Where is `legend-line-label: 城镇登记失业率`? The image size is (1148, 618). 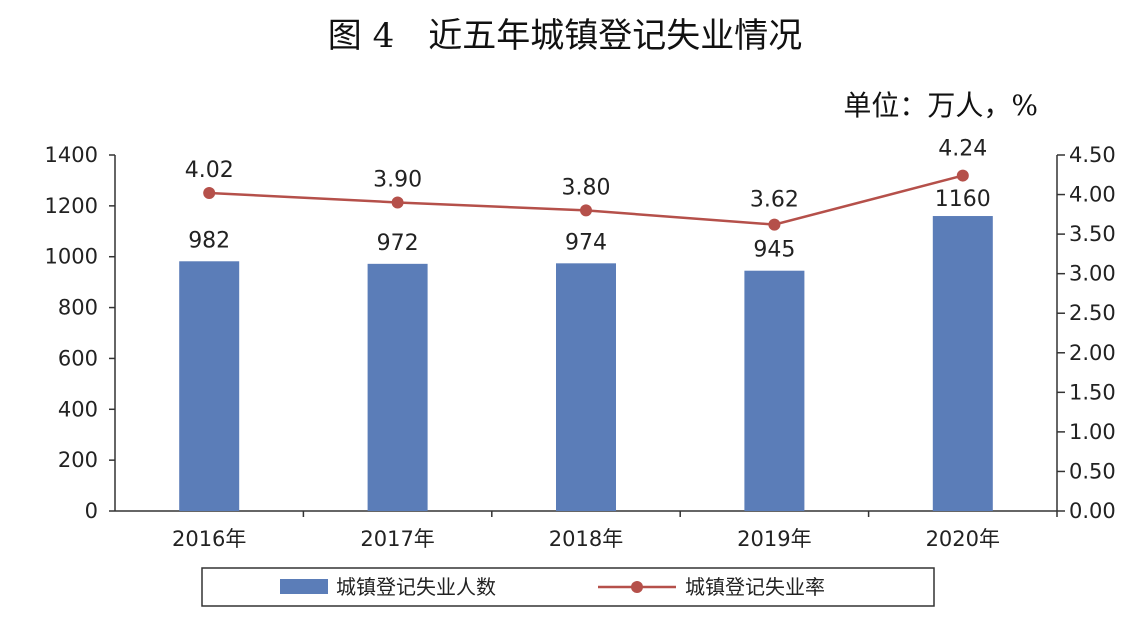
legend-line-label: 城镇登记失业率 is located at coordinates (755, 587).